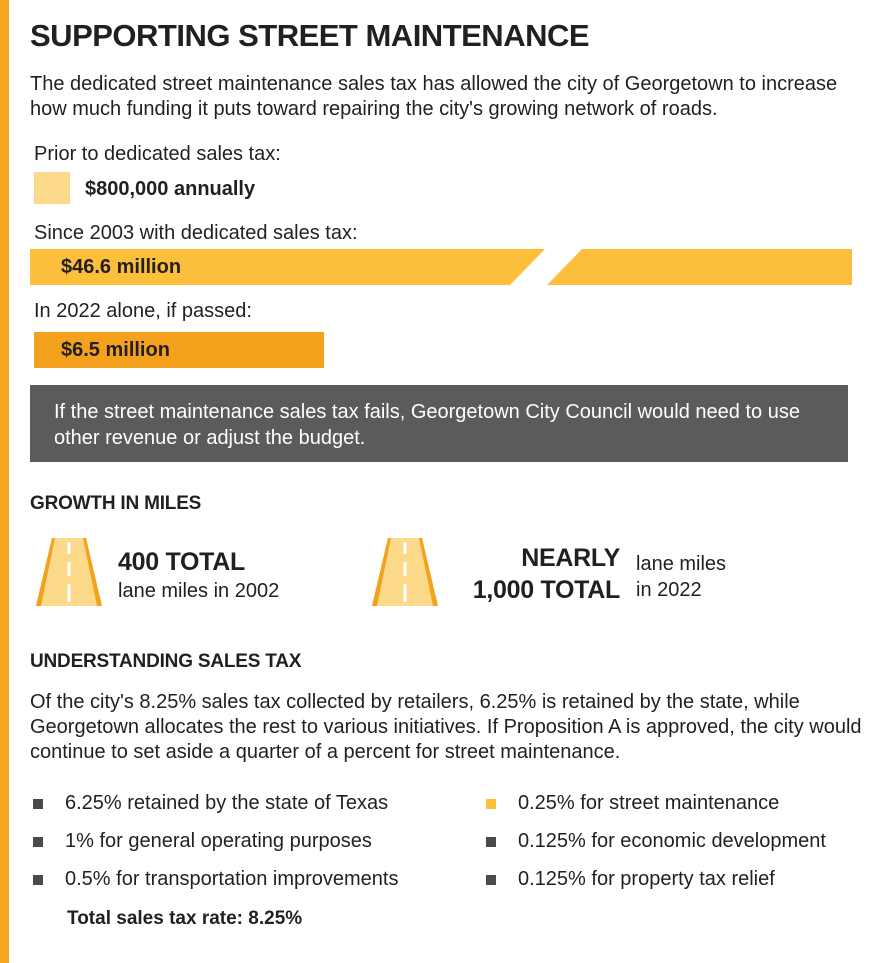  What do you see at coordinates (116, 503) in the screenshot?
I see `growth-heading: GROWTH IN MILES` at bounding box center [116, 503].